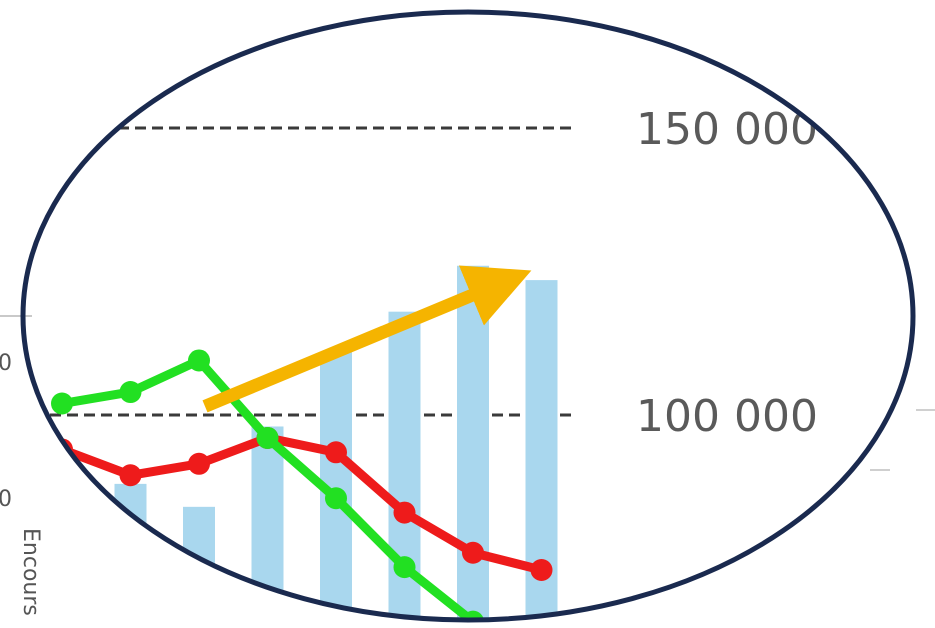 The width and height of the screenshot is (935, 628). What do you see at coordinates (30, 572) in the screenshot?
I see `side-label: Encours` at bounding box center [30, 572].